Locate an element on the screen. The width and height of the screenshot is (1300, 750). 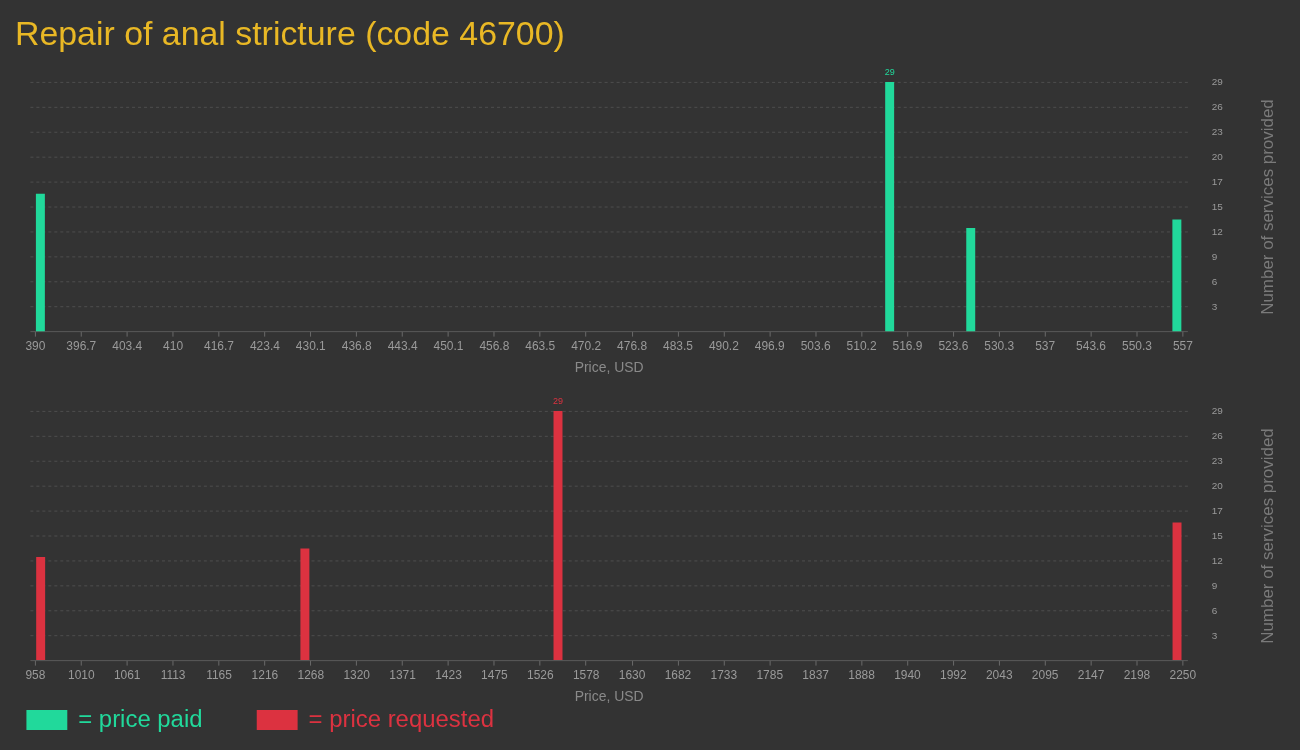
x-tick-label: 443.4 is located at coordinates (402, 345).